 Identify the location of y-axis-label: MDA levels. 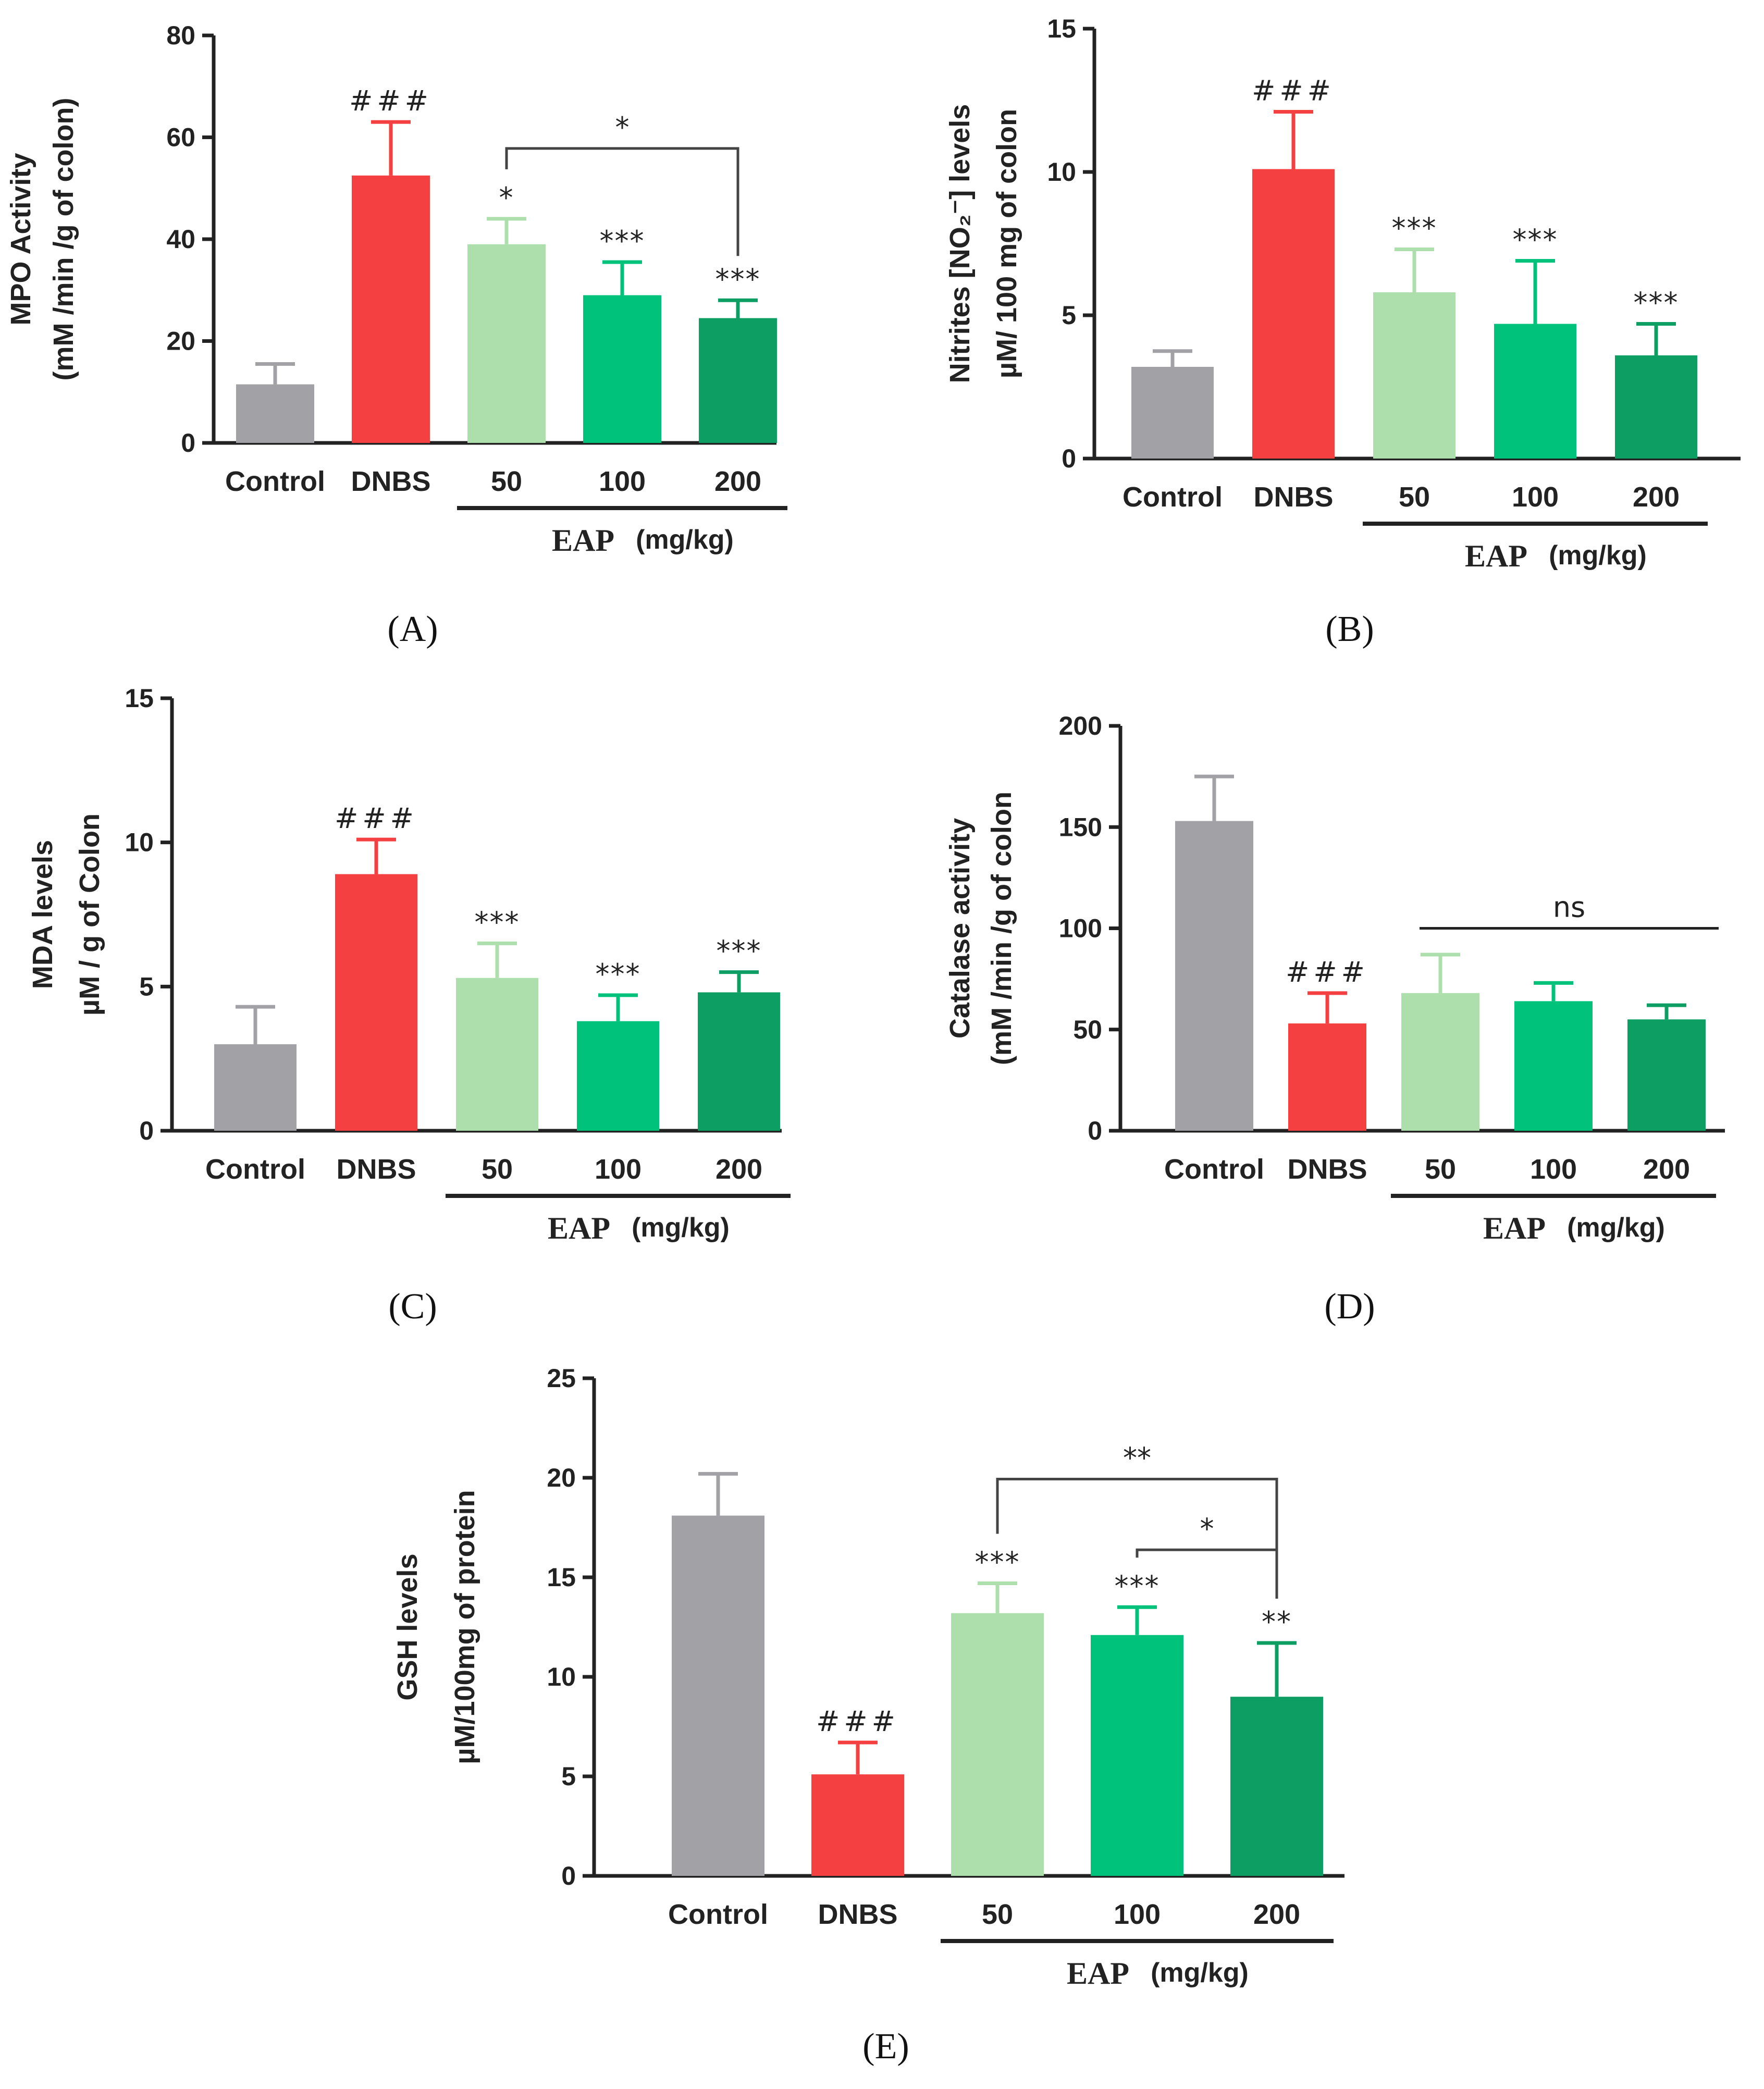
(42, 914).